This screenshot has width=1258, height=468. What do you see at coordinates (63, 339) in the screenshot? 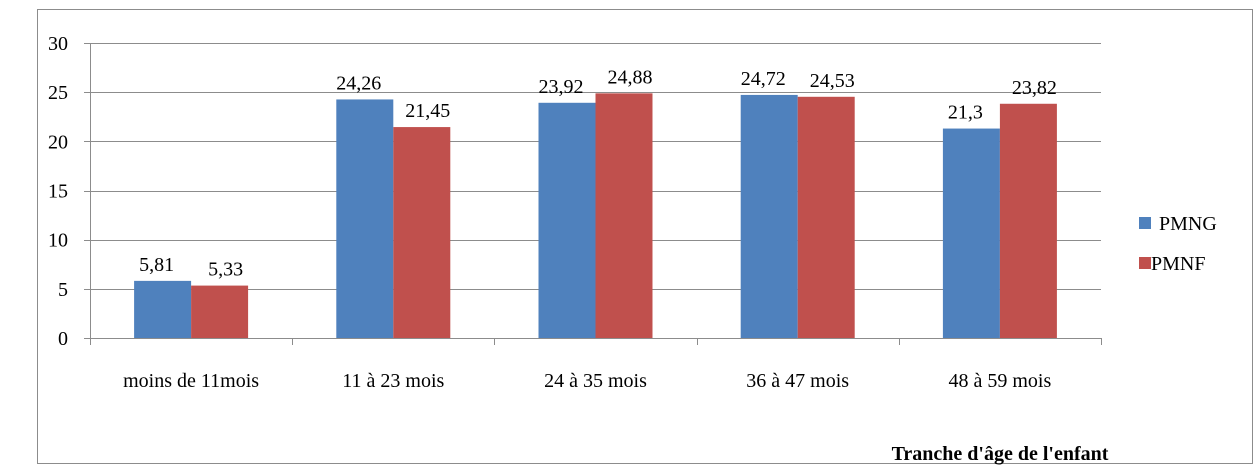
I see `y-tick-label: 0` at bounding box center [63, 339].